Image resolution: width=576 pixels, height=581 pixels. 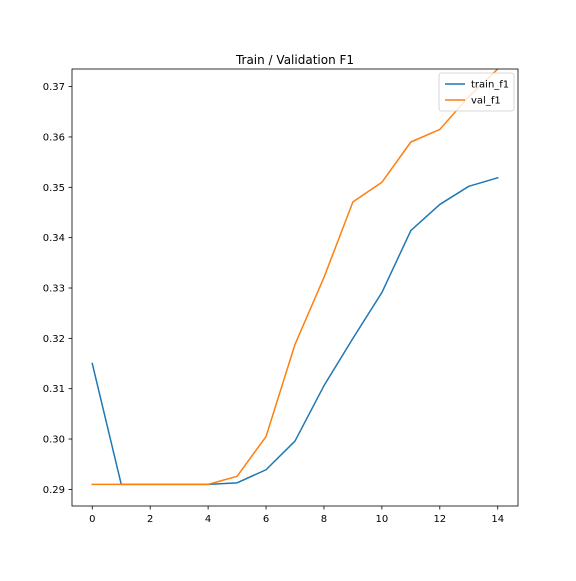 I want to click on y-tick-label: 0.30, so click(x=54, y=440).